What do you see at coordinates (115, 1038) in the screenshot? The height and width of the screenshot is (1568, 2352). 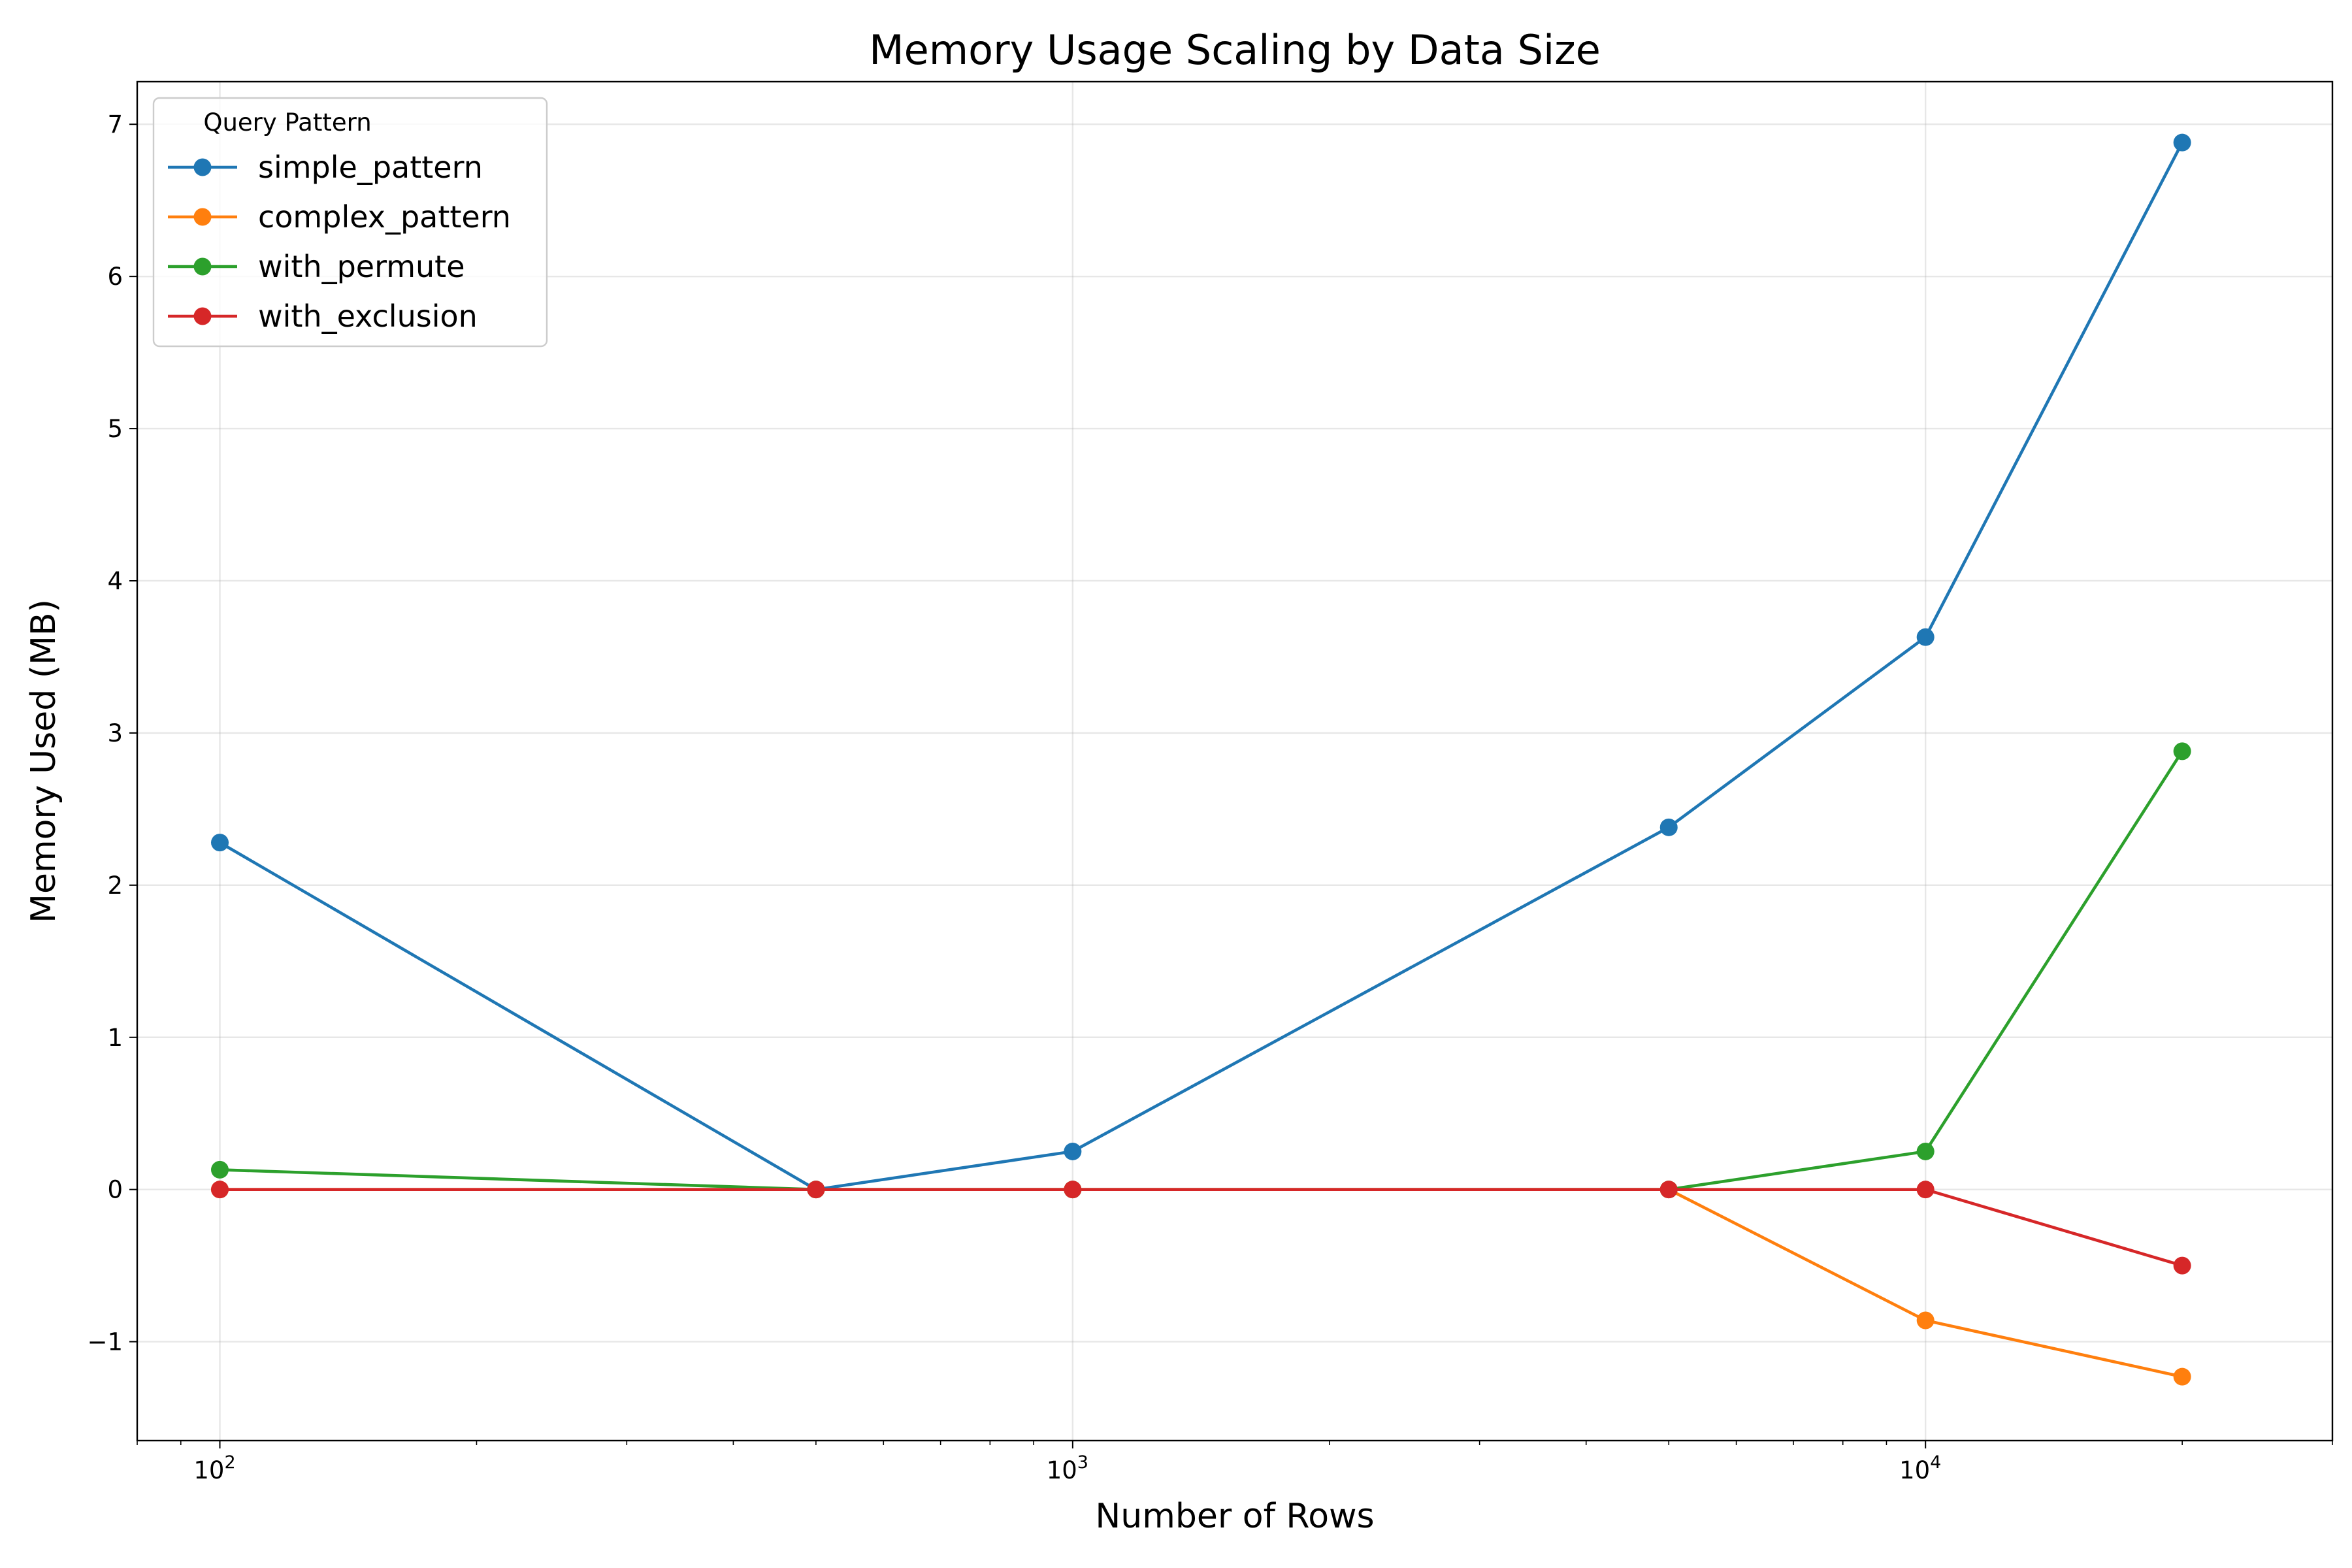 I see `y-tick-label: 1` at bounding box center [115, 1038].